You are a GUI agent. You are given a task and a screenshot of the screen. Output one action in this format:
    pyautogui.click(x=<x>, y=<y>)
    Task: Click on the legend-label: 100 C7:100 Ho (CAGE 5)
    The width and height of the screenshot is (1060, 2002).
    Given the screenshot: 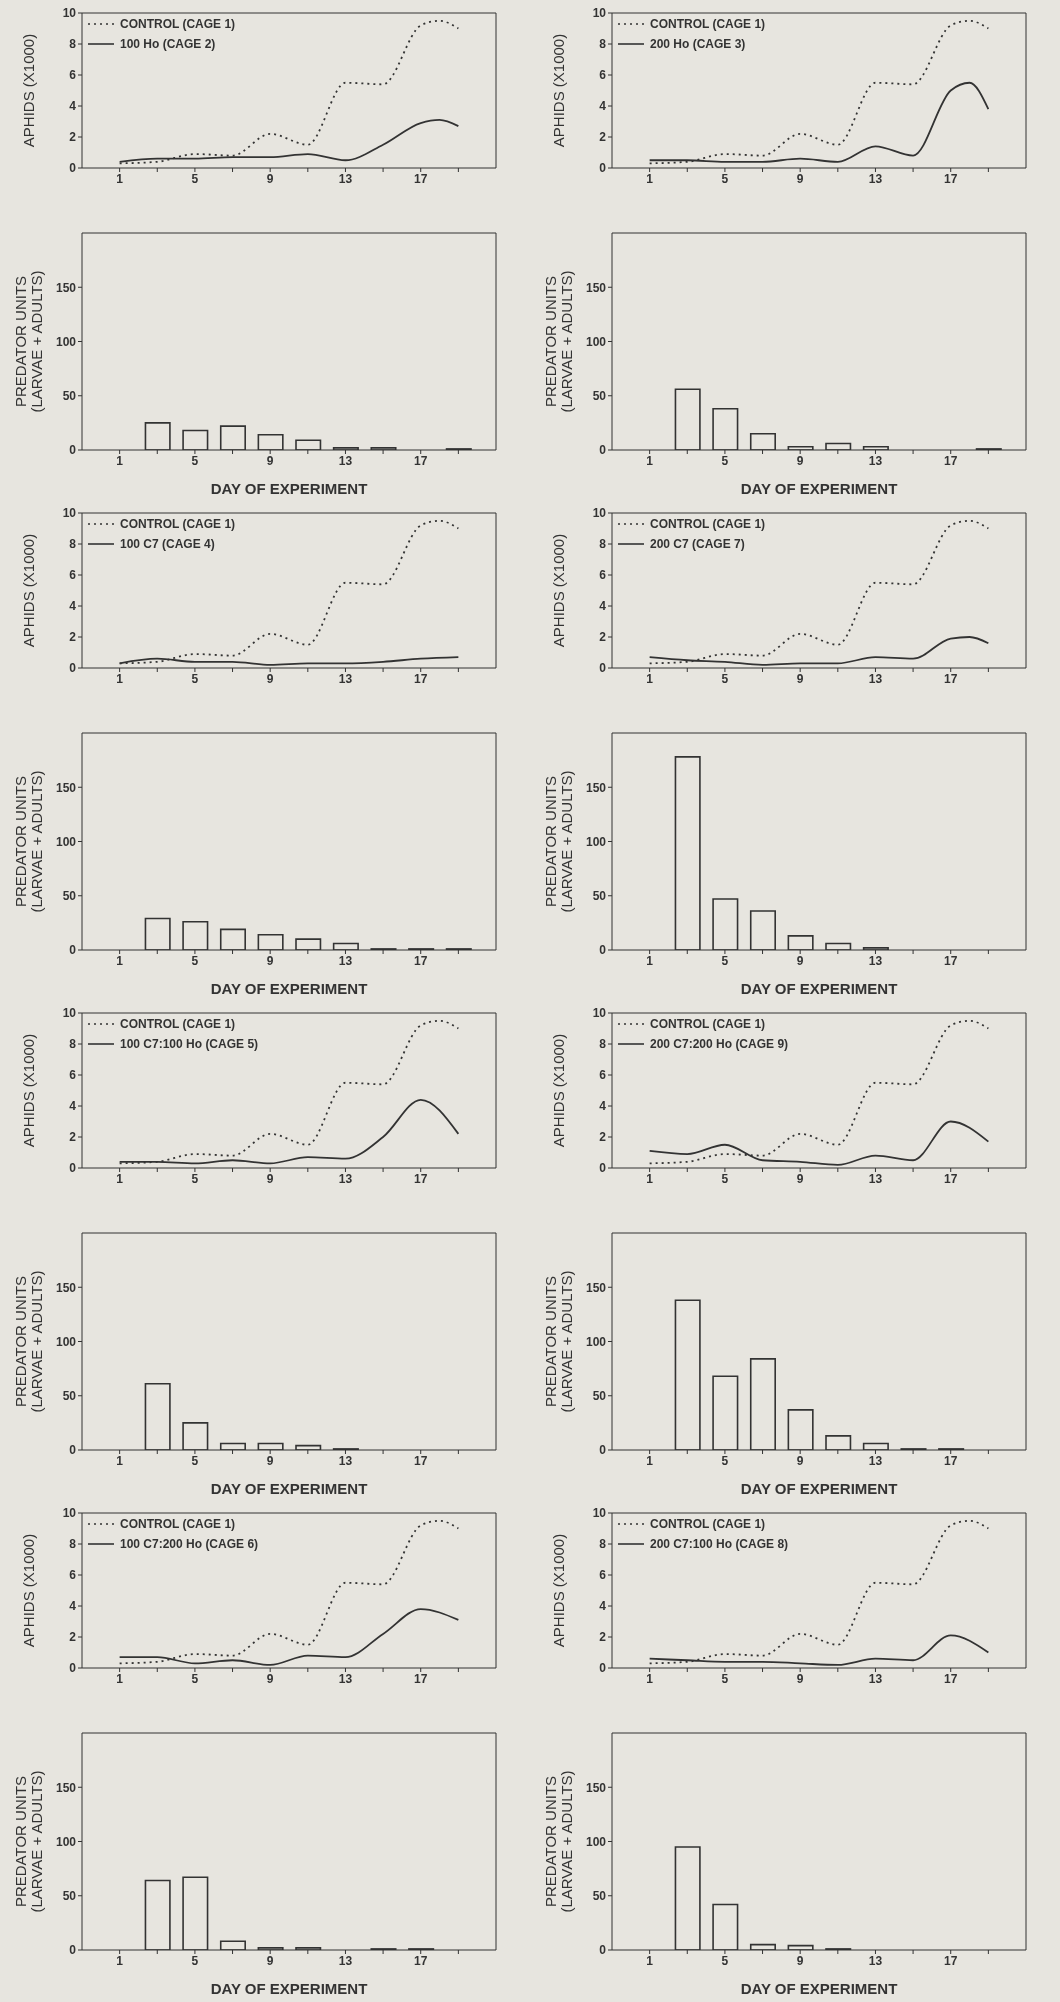 What is the action you would take?
    pyautogui.click(x=189, y=1044)
    